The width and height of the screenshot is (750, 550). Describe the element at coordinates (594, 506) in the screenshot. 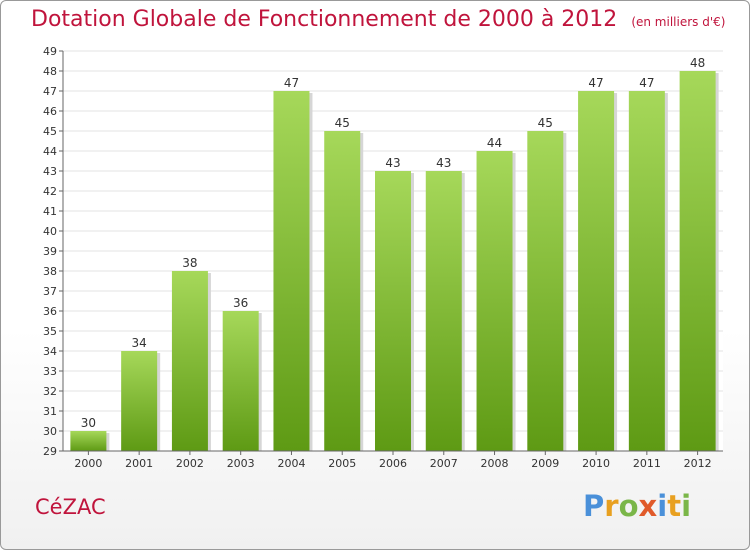

I see `logo-letter: P` at that location.